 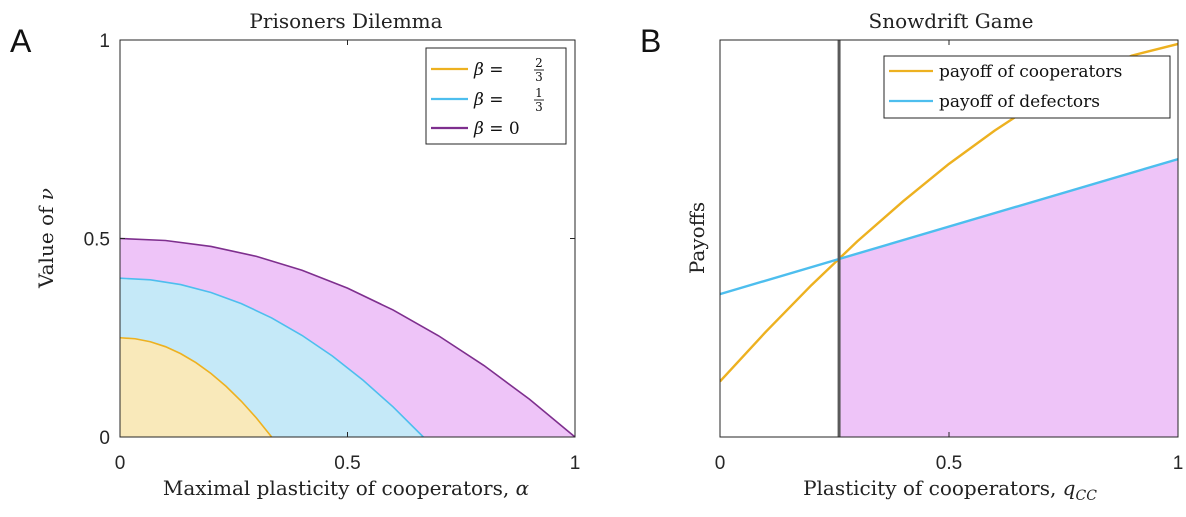 What do you see at coordinates (539, 107) in the screenshot?
I see `legend-beta-1-3-den: 3` at bounding box center [539, 107].